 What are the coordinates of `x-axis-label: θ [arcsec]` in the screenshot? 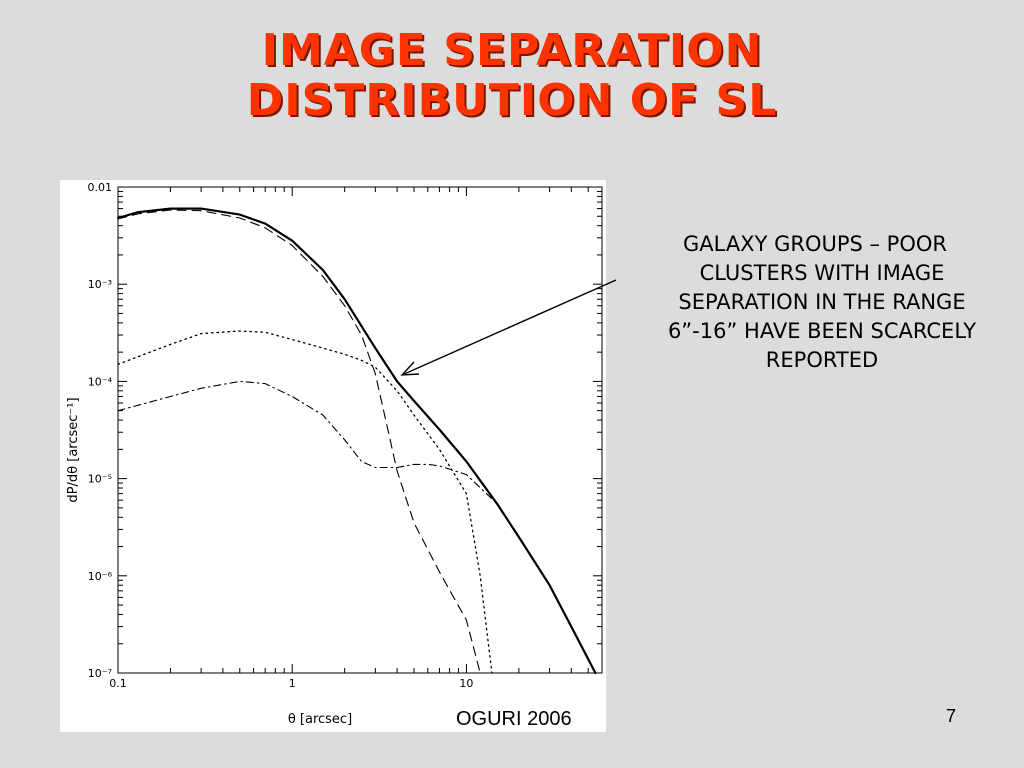 It's located at (320, 719).